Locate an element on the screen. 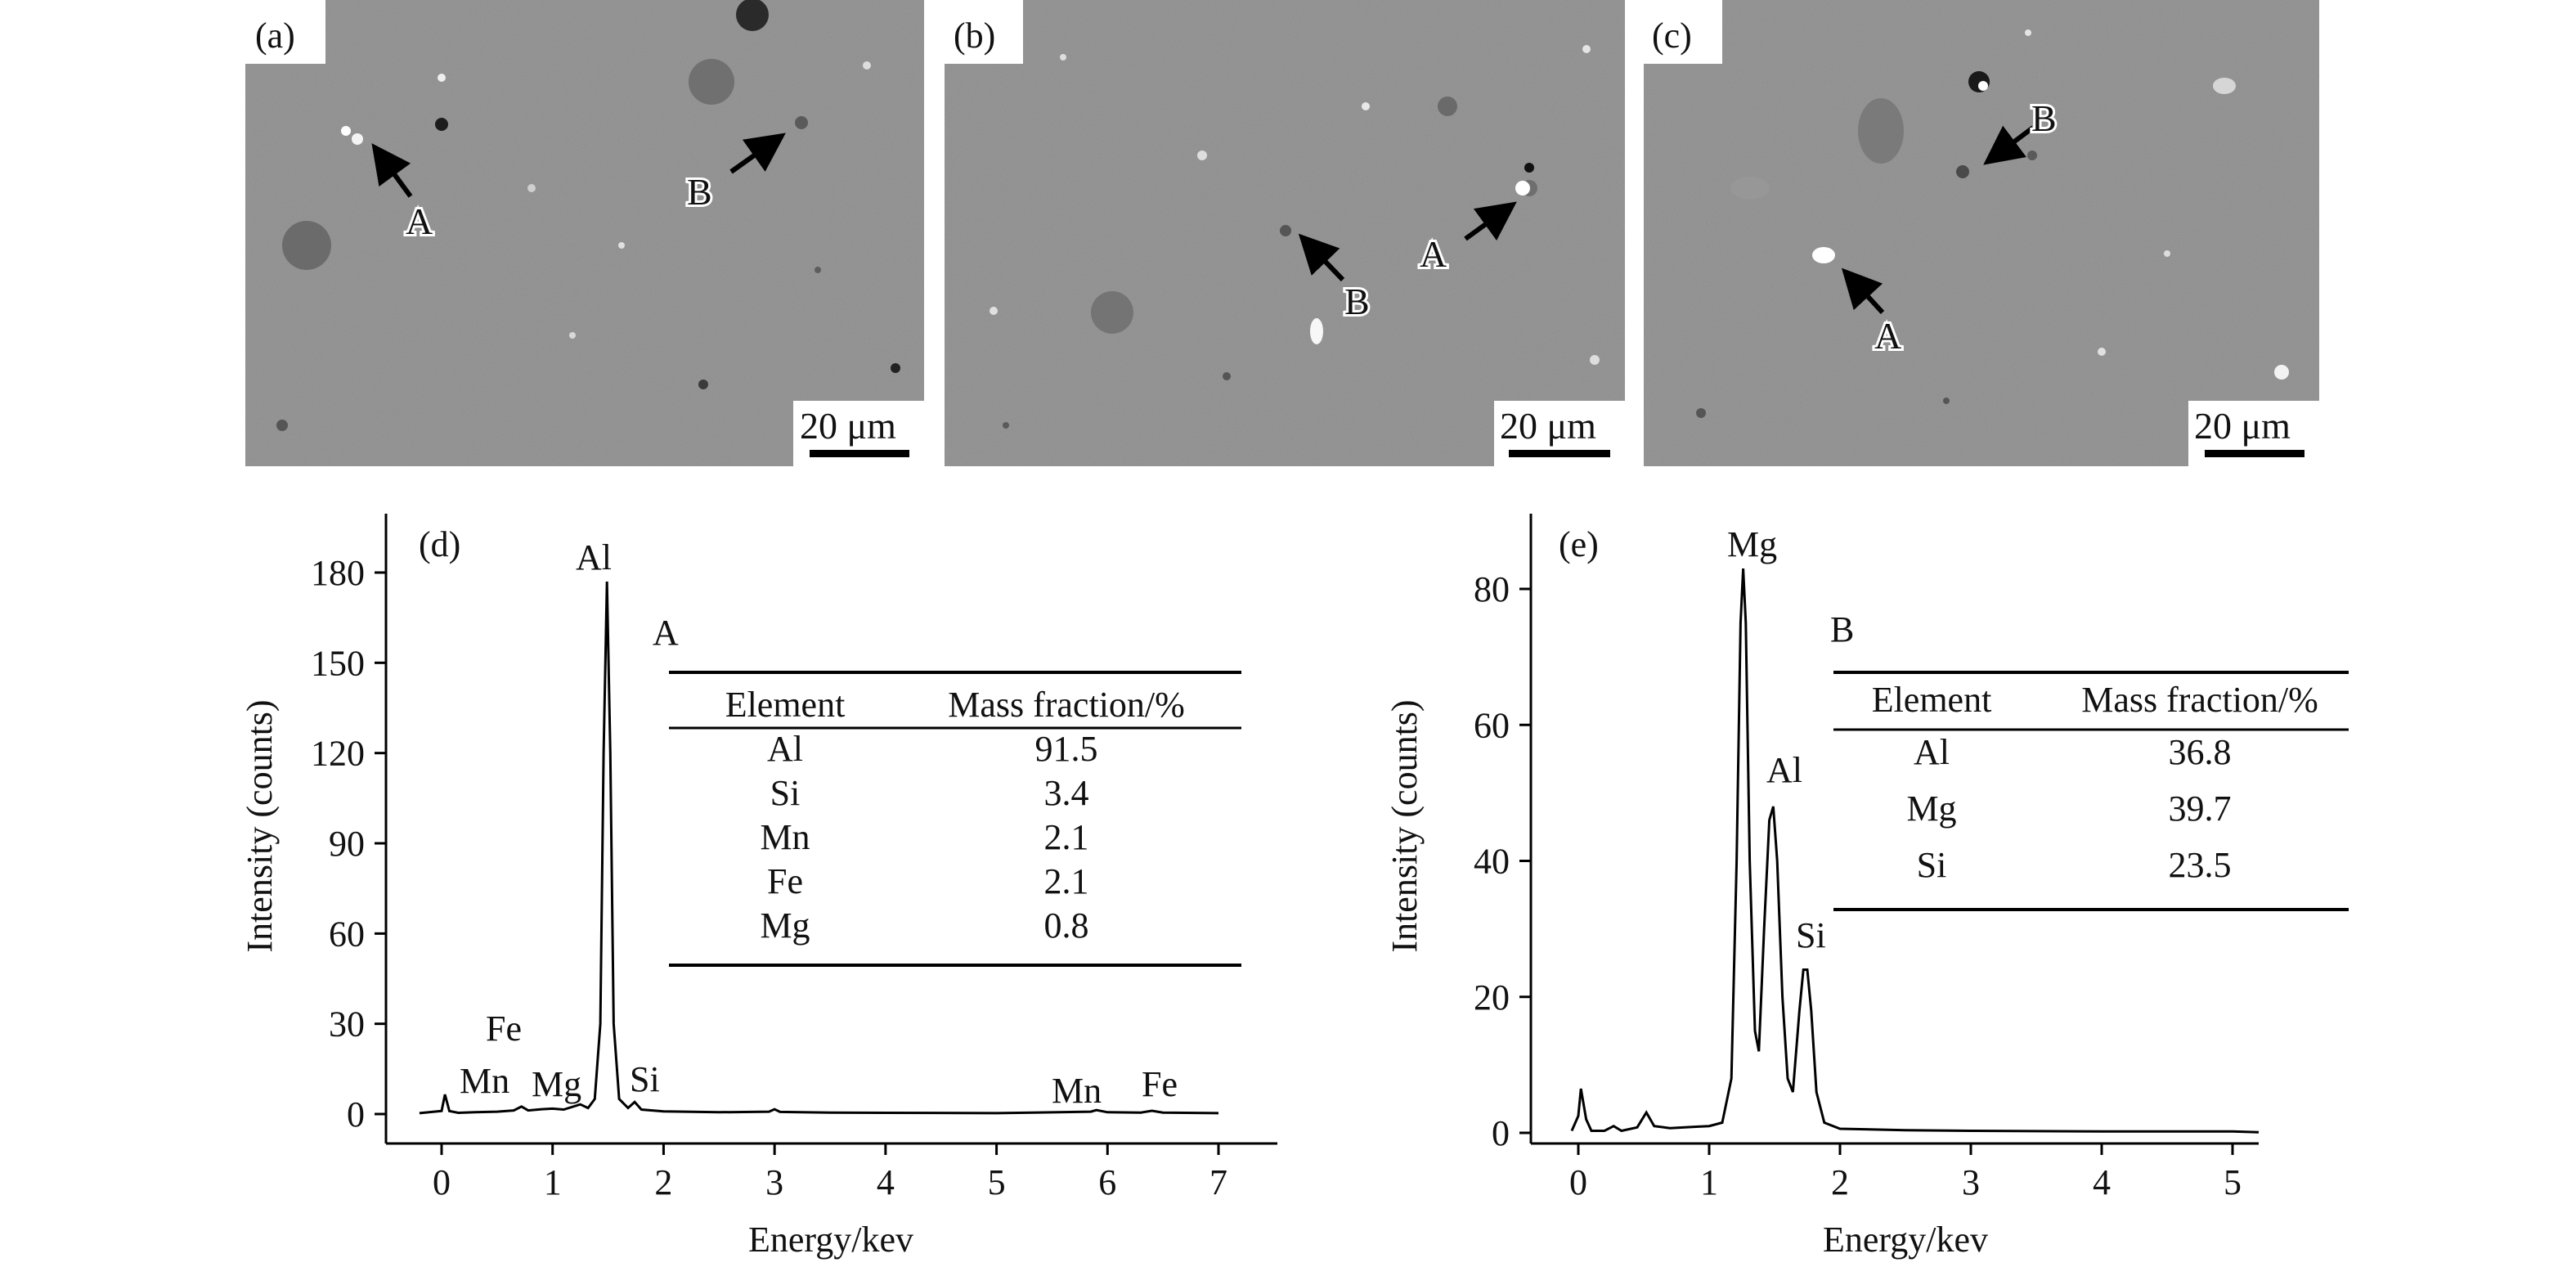  micrograph-b-arrow-a is located at coordinates (1491, 221).